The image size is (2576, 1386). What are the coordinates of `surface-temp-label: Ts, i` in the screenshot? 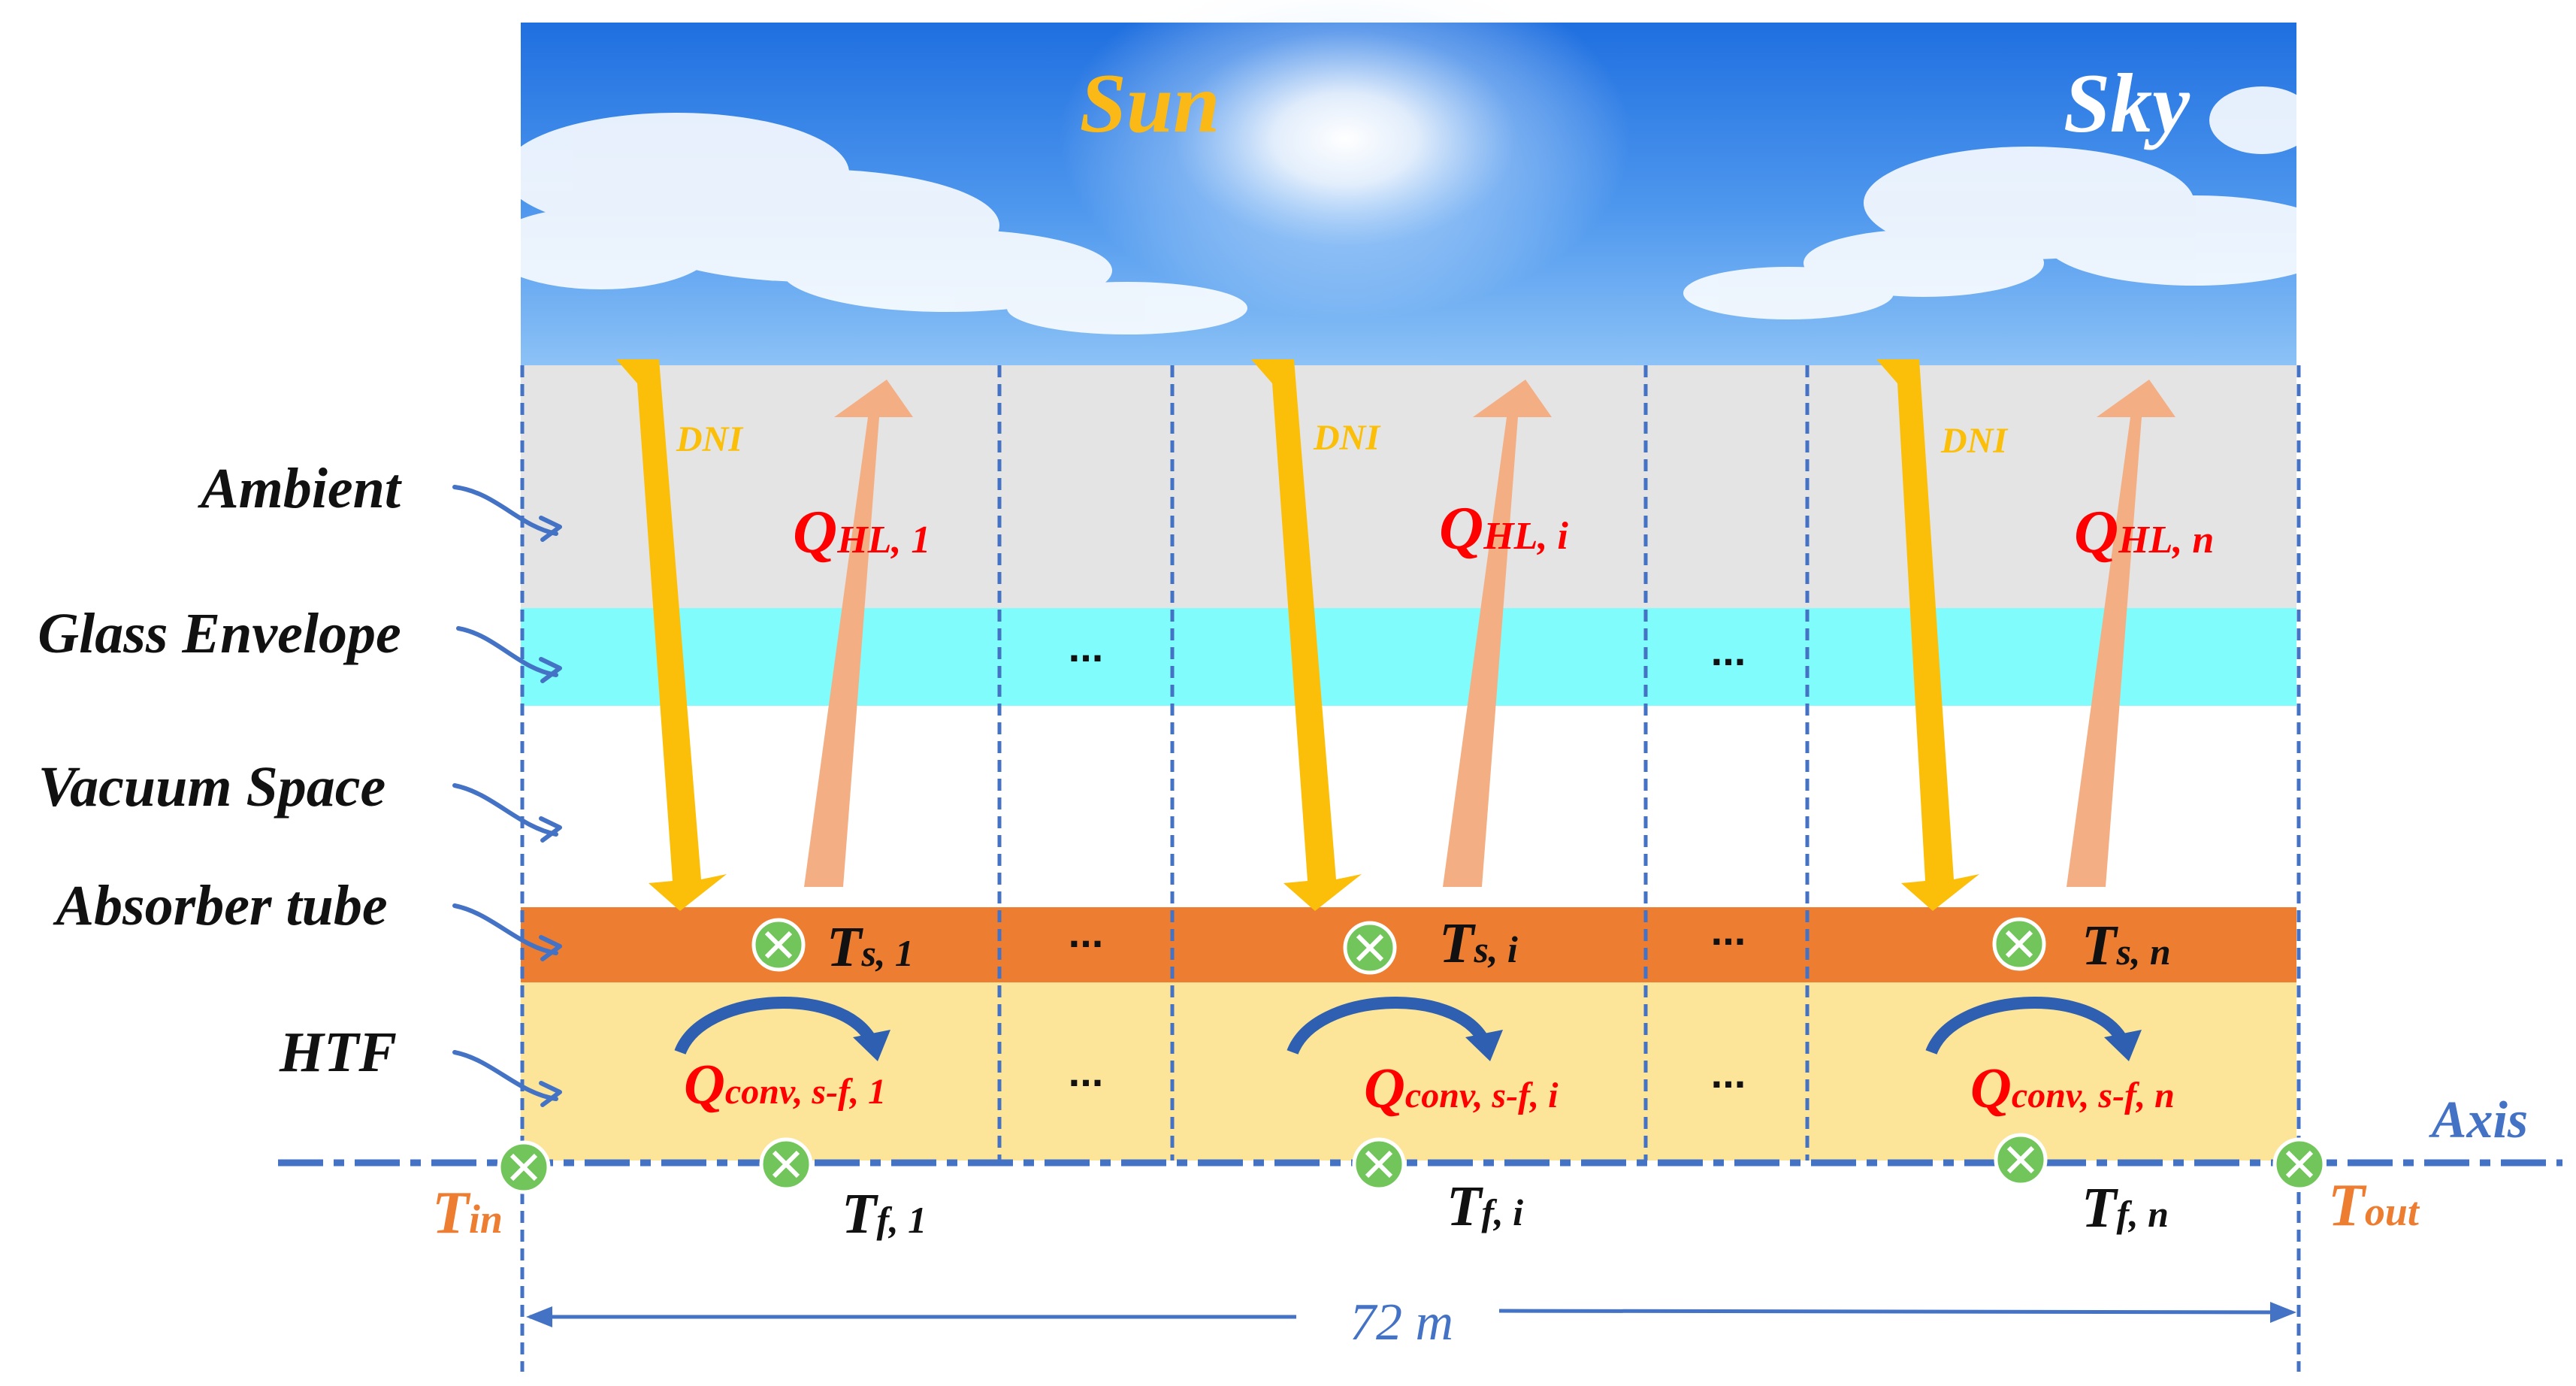 It's located at (1479, 943).